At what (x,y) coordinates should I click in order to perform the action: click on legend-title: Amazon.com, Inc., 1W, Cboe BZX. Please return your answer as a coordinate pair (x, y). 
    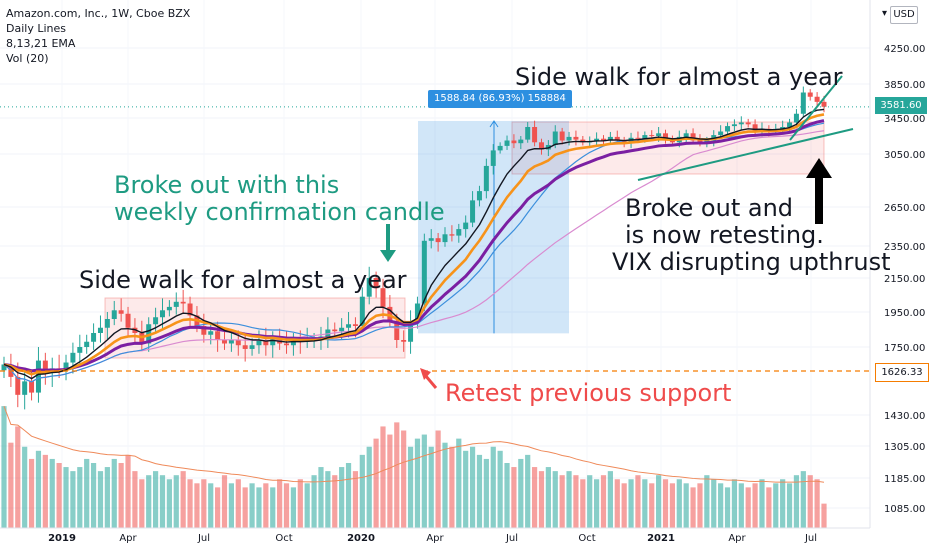
    Looking at the image, I should click on (98, 13).